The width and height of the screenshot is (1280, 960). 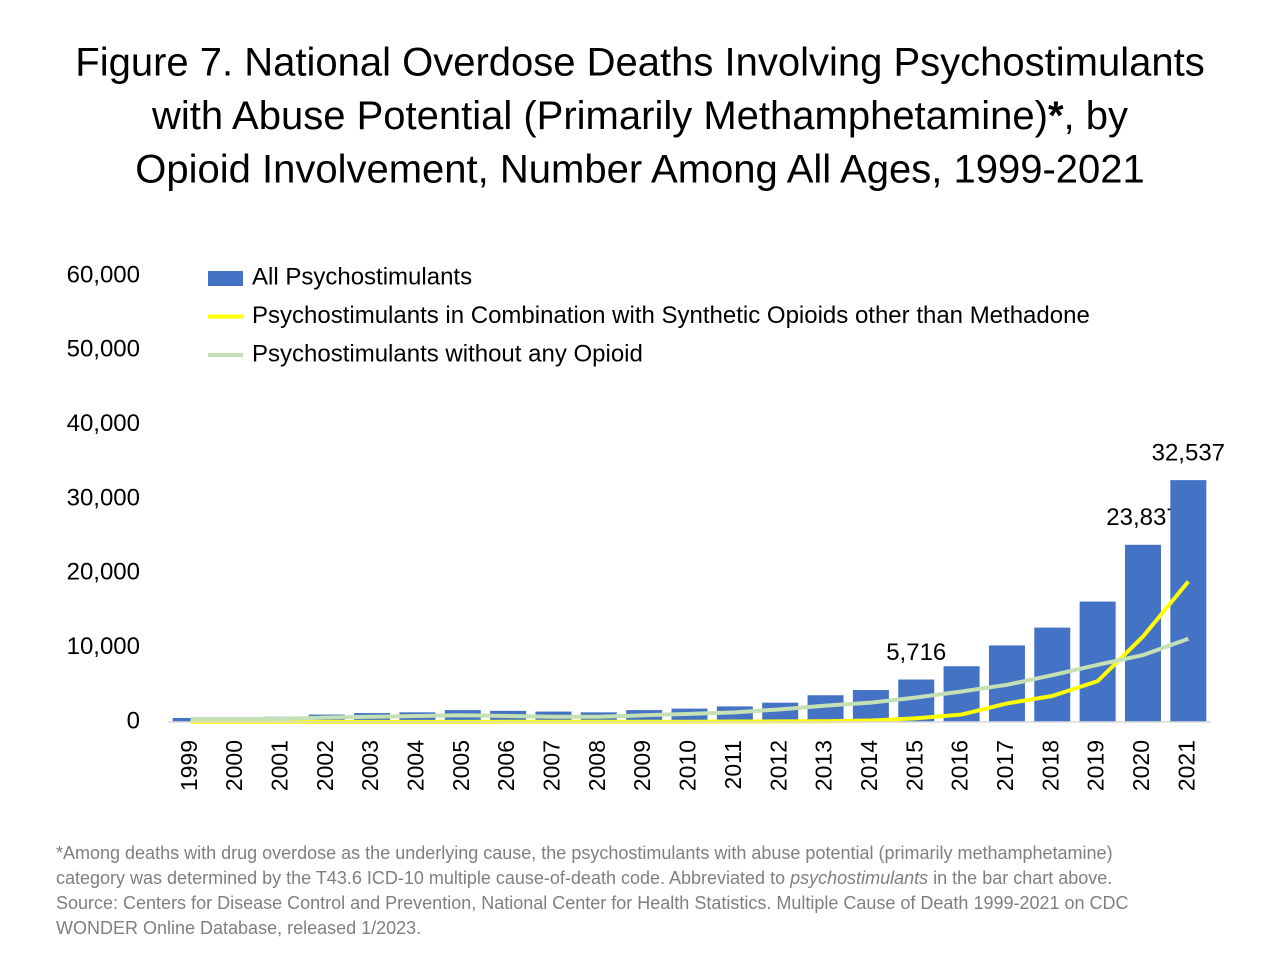 I want to click on legend-swatch, so click(x=225, y=278).